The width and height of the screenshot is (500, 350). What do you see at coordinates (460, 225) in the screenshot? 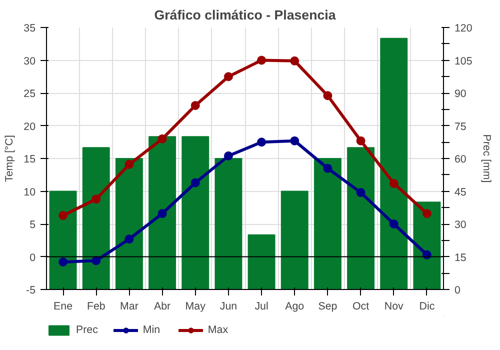
I see `y2-tick-label: 30` at bounding box center [460, 225].